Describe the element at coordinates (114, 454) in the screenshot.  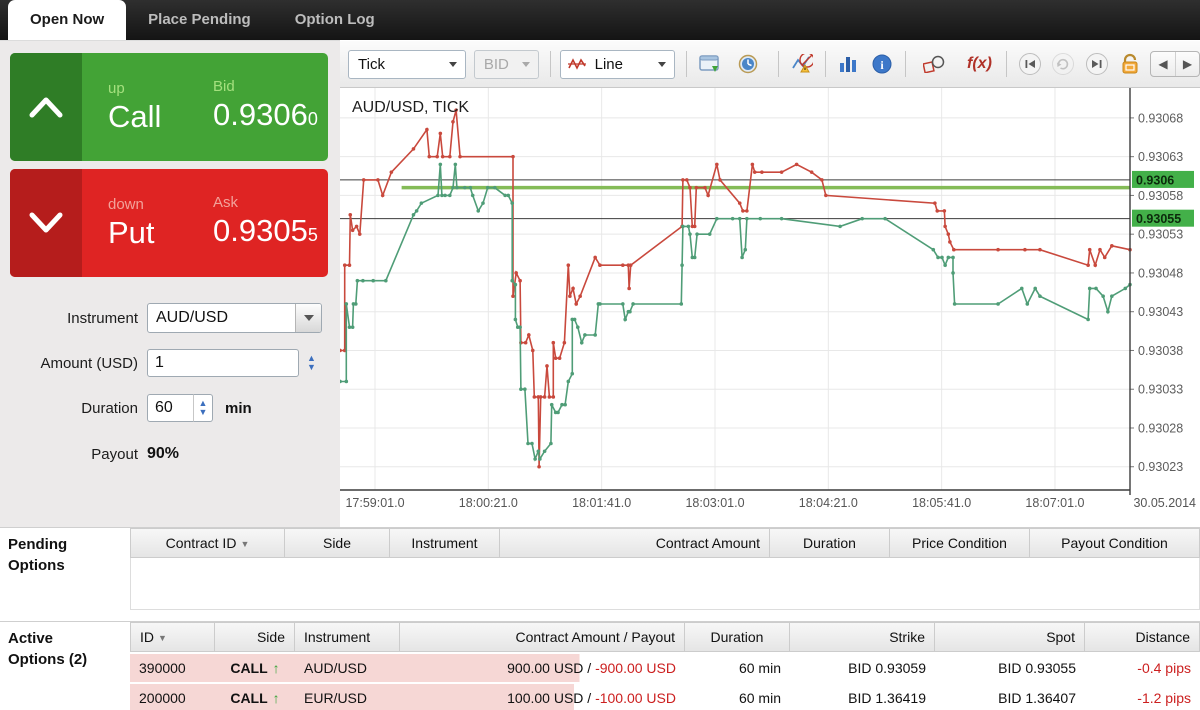
I see `payout-label: Payout` at that location.